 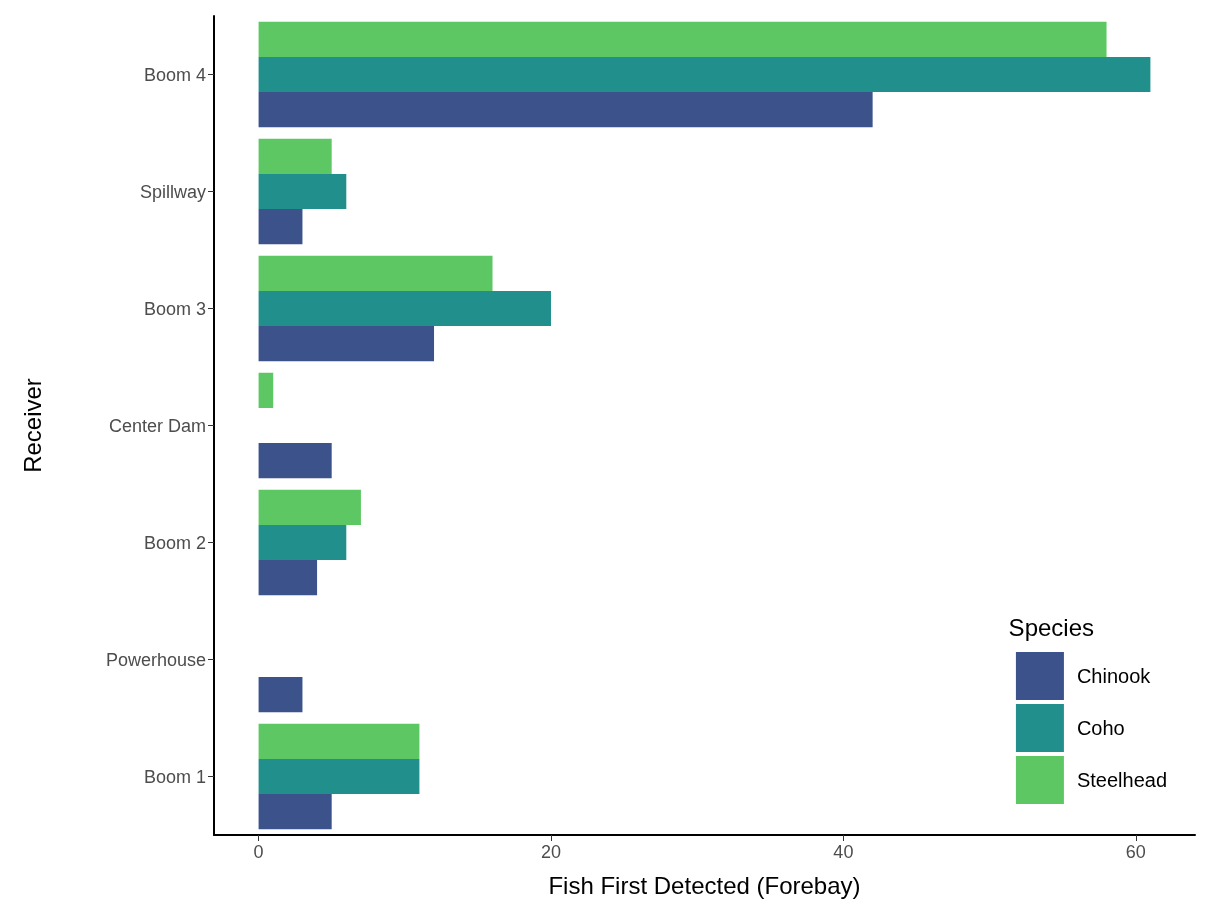 I want to click on y-tick-label: Center Dam, so click(x=157, y=425).